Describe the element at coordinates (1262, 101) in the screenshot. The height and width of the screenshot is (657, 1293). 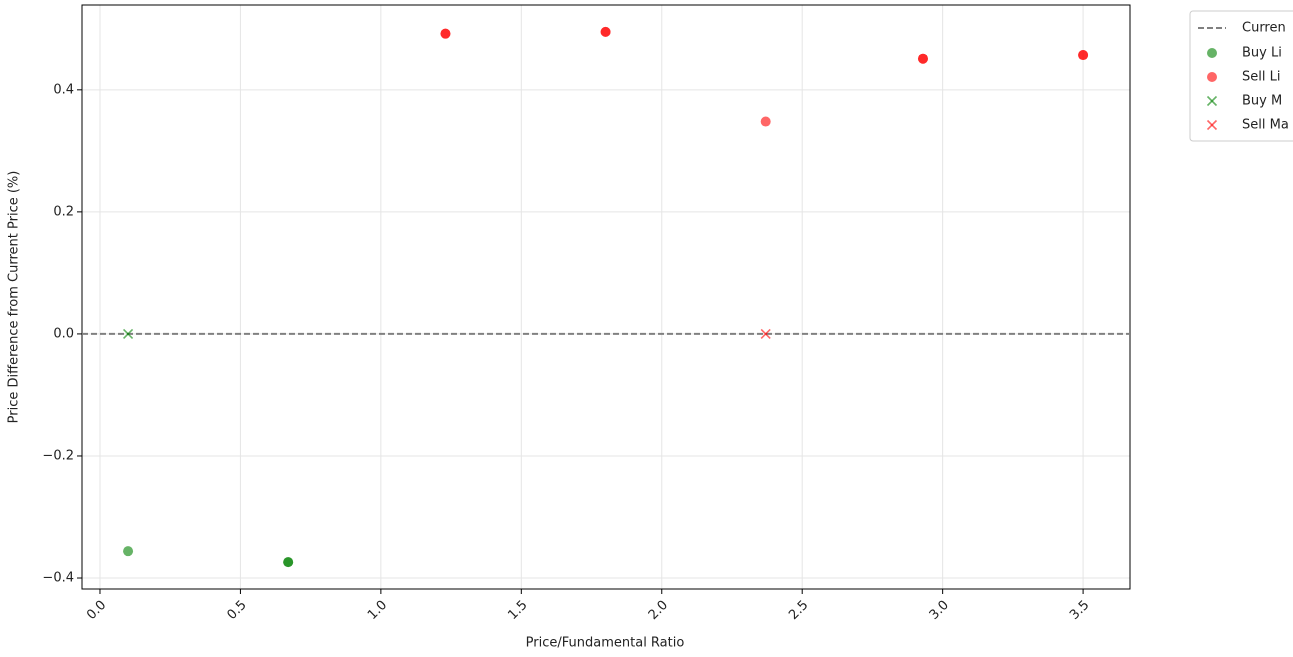
I see `legend-label: Buy M` at that location.